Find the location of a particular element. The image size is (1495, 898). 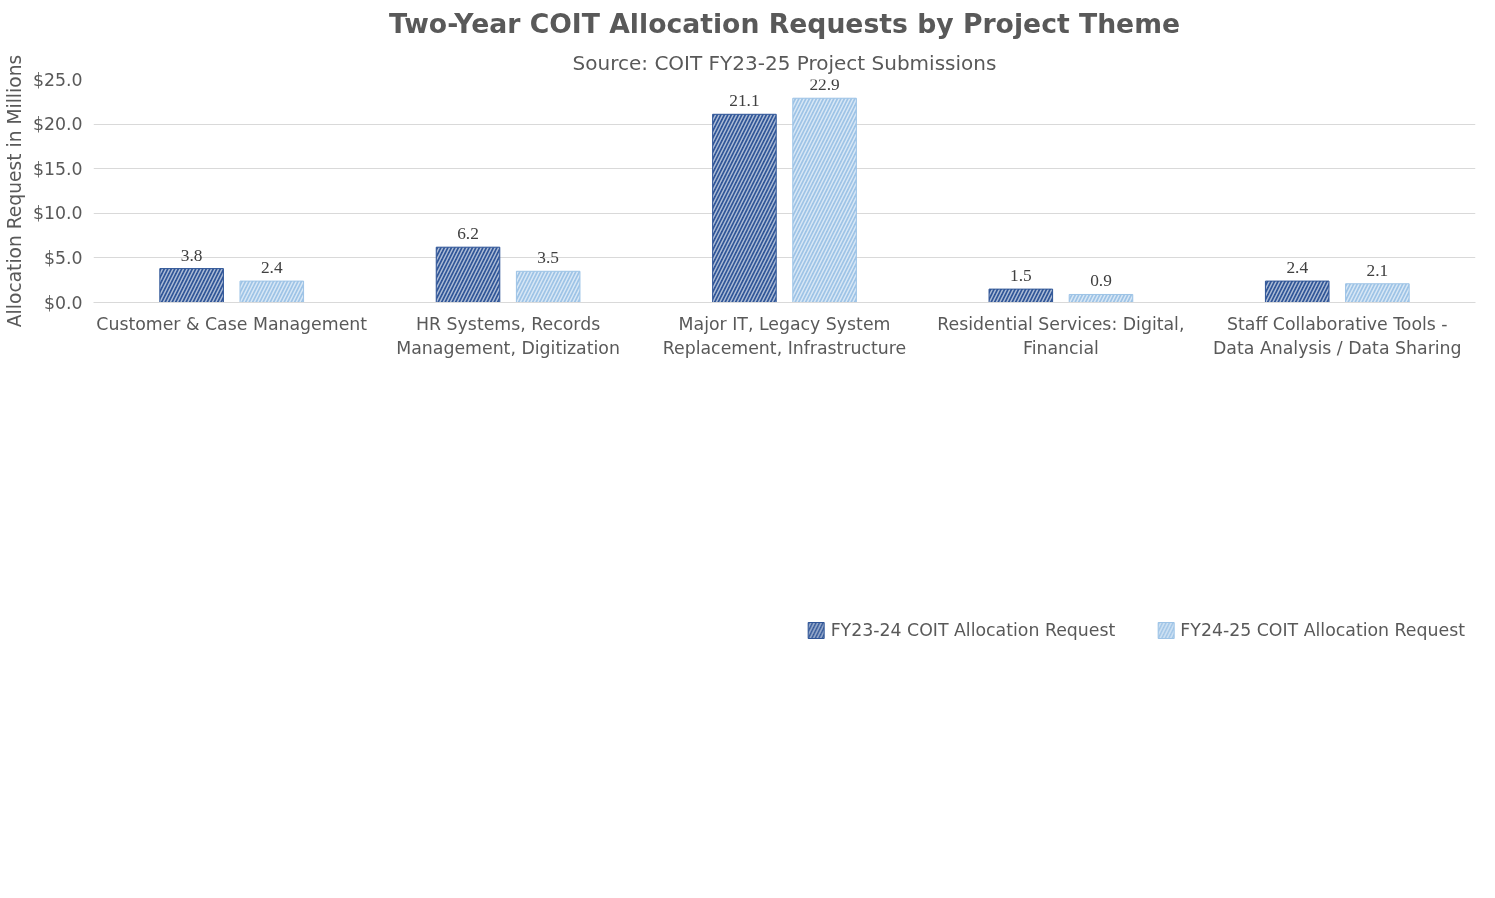

y-tick-label: $0.0 is located at coordinates (63, 302).